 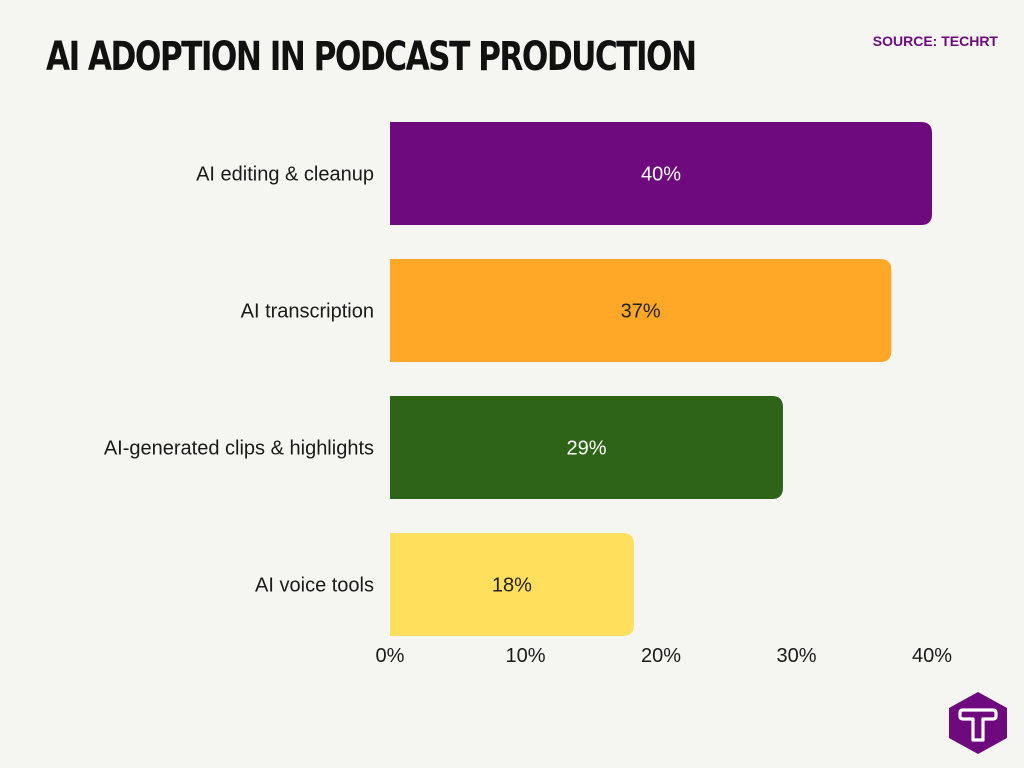 I want to click on value-label-3: 18%, so click(x=512, y=586).